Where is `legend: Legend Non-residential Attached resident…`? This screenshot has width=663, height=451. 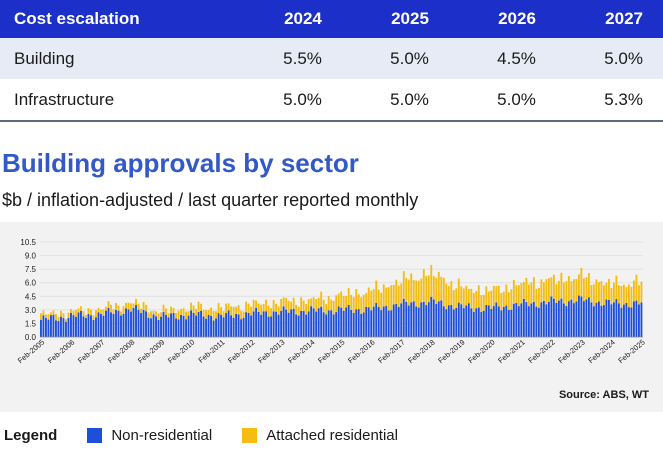
legend: Legend Non-residential Attached resident… is located at coordinates (331, 435).